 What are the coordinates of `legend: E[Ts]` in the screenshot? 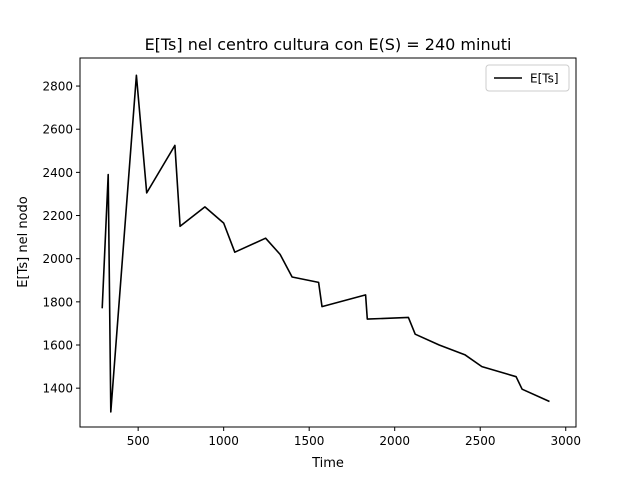 It's located at (527, 78).